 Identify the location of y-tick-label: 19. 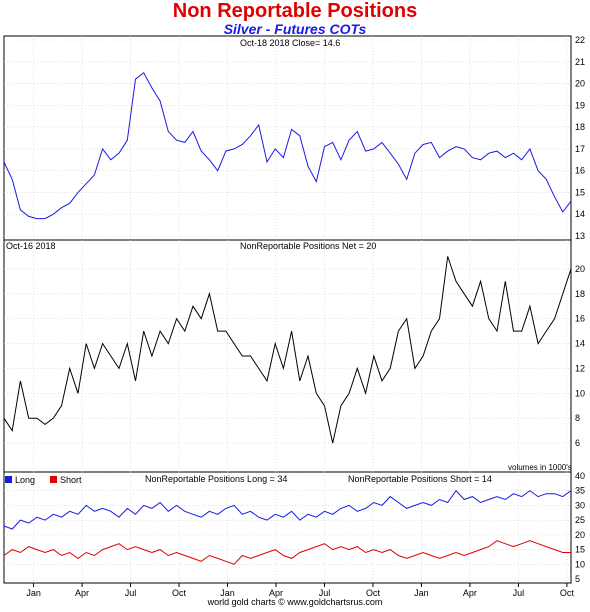
(580, 105).